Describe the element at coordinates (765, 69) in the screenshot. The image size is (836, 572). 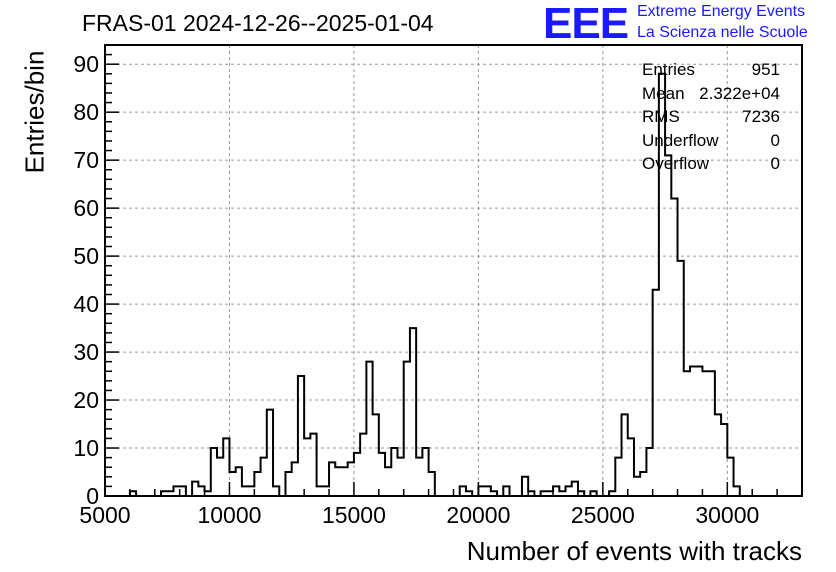
I see `stat-value: 951` at that location.